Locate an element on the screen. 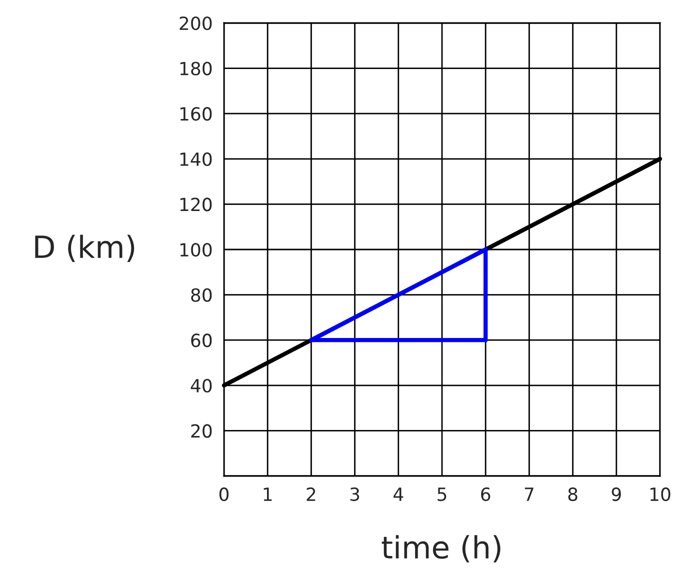 This screenshot has width=679, height=569. x-axis-title: time (h) is located at coordinates (441, 548).